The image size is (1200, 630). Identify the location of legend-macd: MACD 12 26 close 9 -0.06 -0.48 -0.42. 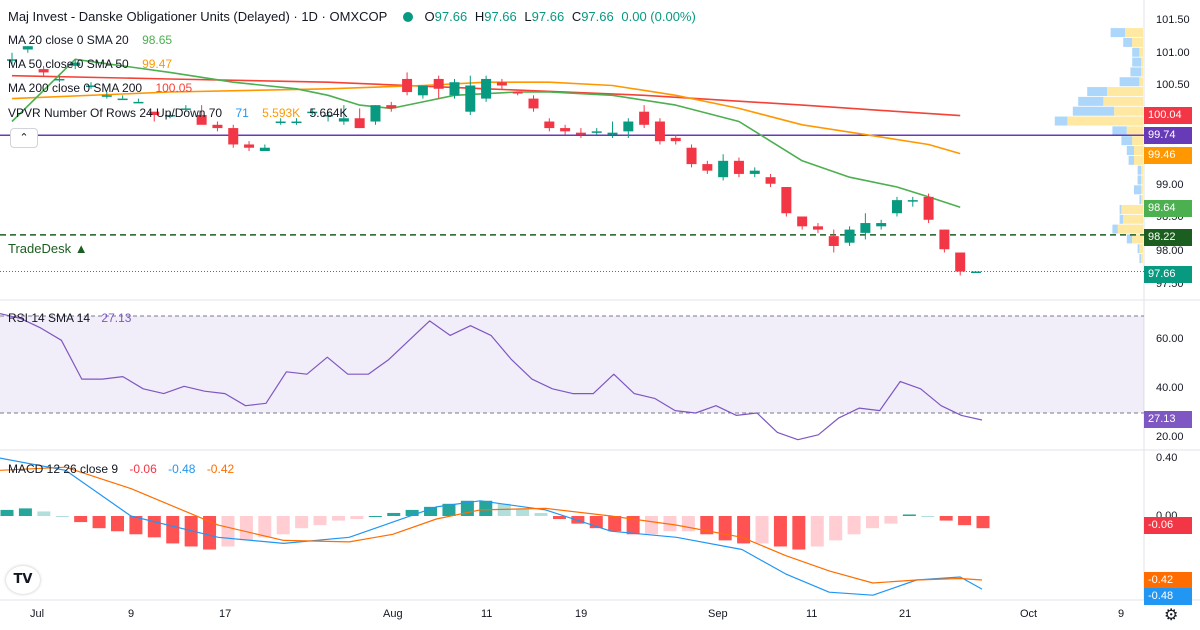
(123, 469).